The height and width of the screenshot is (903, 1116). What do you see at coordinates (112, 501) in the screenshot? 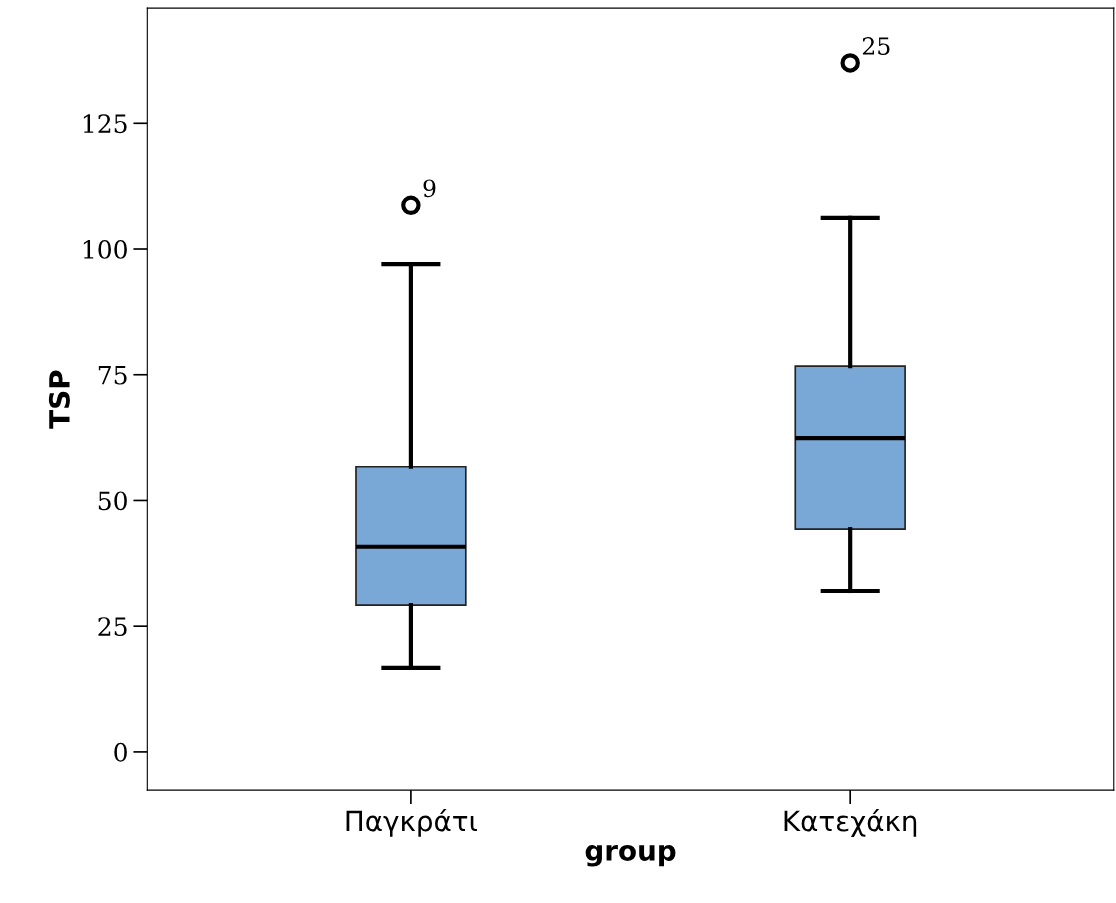
I see `y-tick-label: 50` at bounding box center [112, 501].